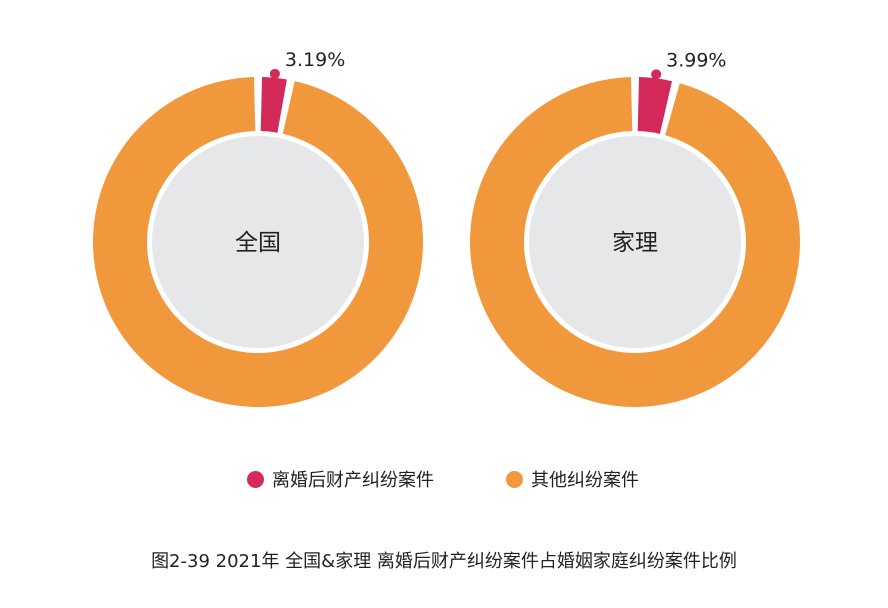 The image size is (888, 608). Describe the element at coordinates (514, 479) in the screenshot. I see `legend-swatch-other` at that location.